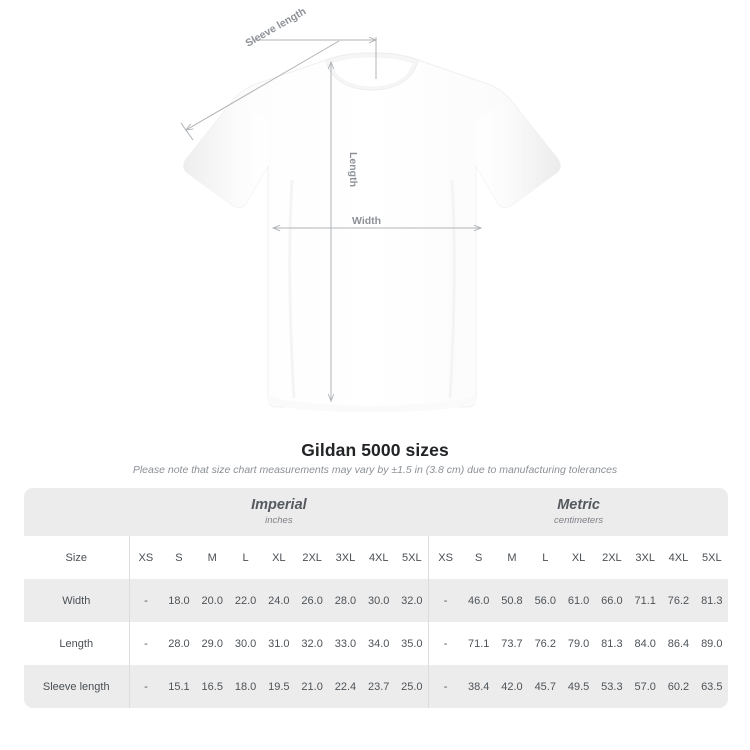 Image resolution: width=750 pixels, height=750 pixels. Describe the element at coordinates (379, 557) in the screenshot. I see `size-header-imperial-4xl: 4XL` at that location.